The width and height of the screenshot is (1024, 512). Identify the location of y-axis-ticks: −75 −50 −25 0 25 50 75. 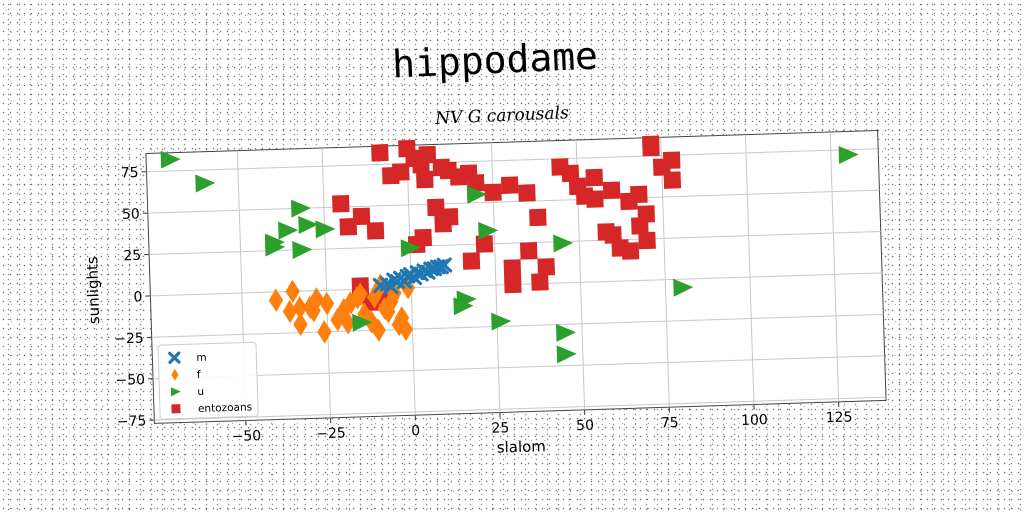
(134, 297).